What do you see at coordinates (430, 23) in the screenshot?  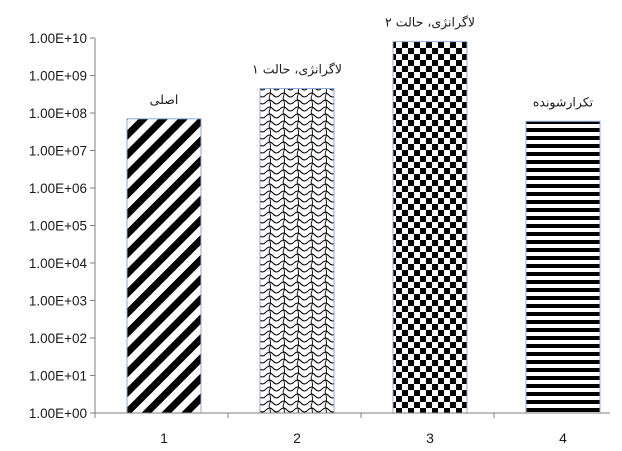 I see `data-label-3: لاگرانژی، حالت ۲` at bounding box center [430, 23].